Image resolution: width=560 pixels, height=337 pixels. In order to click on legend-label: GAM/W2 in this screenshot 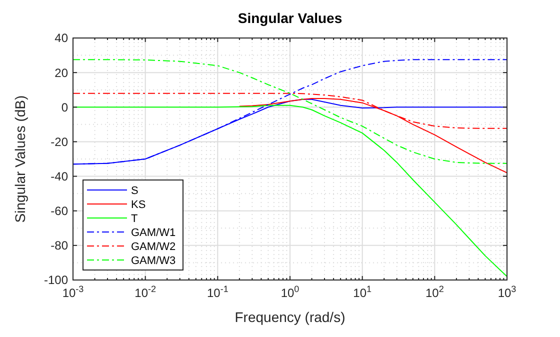, I will do `click(153, 246)`.